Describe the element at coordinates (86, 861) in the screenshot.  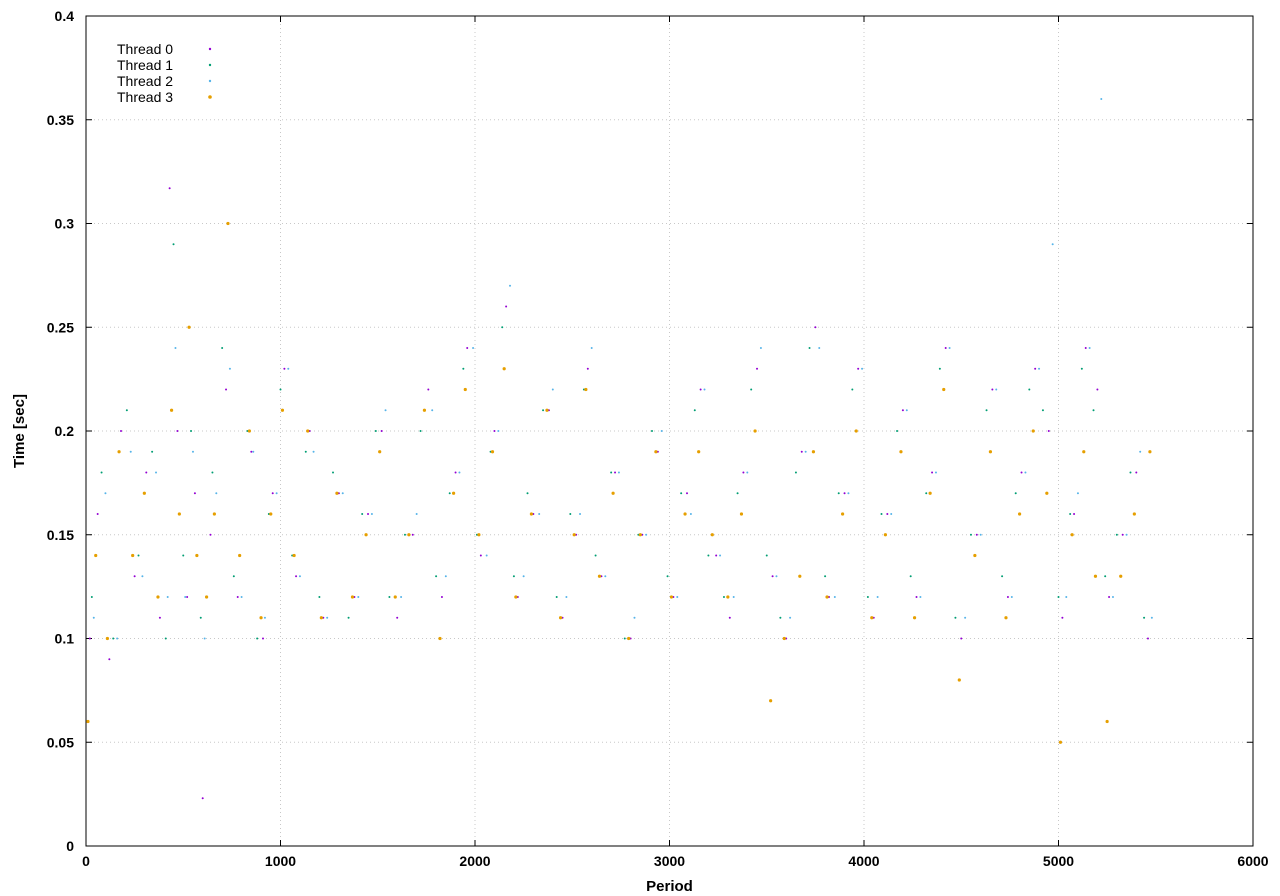
I see `x-tick-label: 0` at that location.